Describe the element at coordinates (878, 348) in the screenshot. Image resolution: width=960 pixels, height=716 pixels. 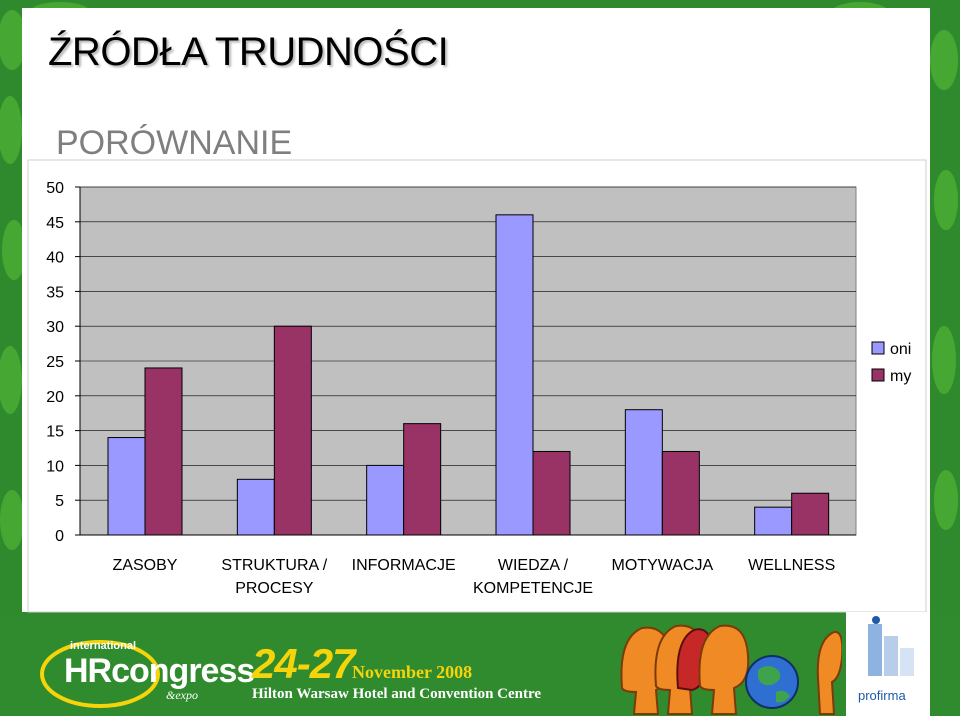
I see `legend-swatch-oni` at that location.